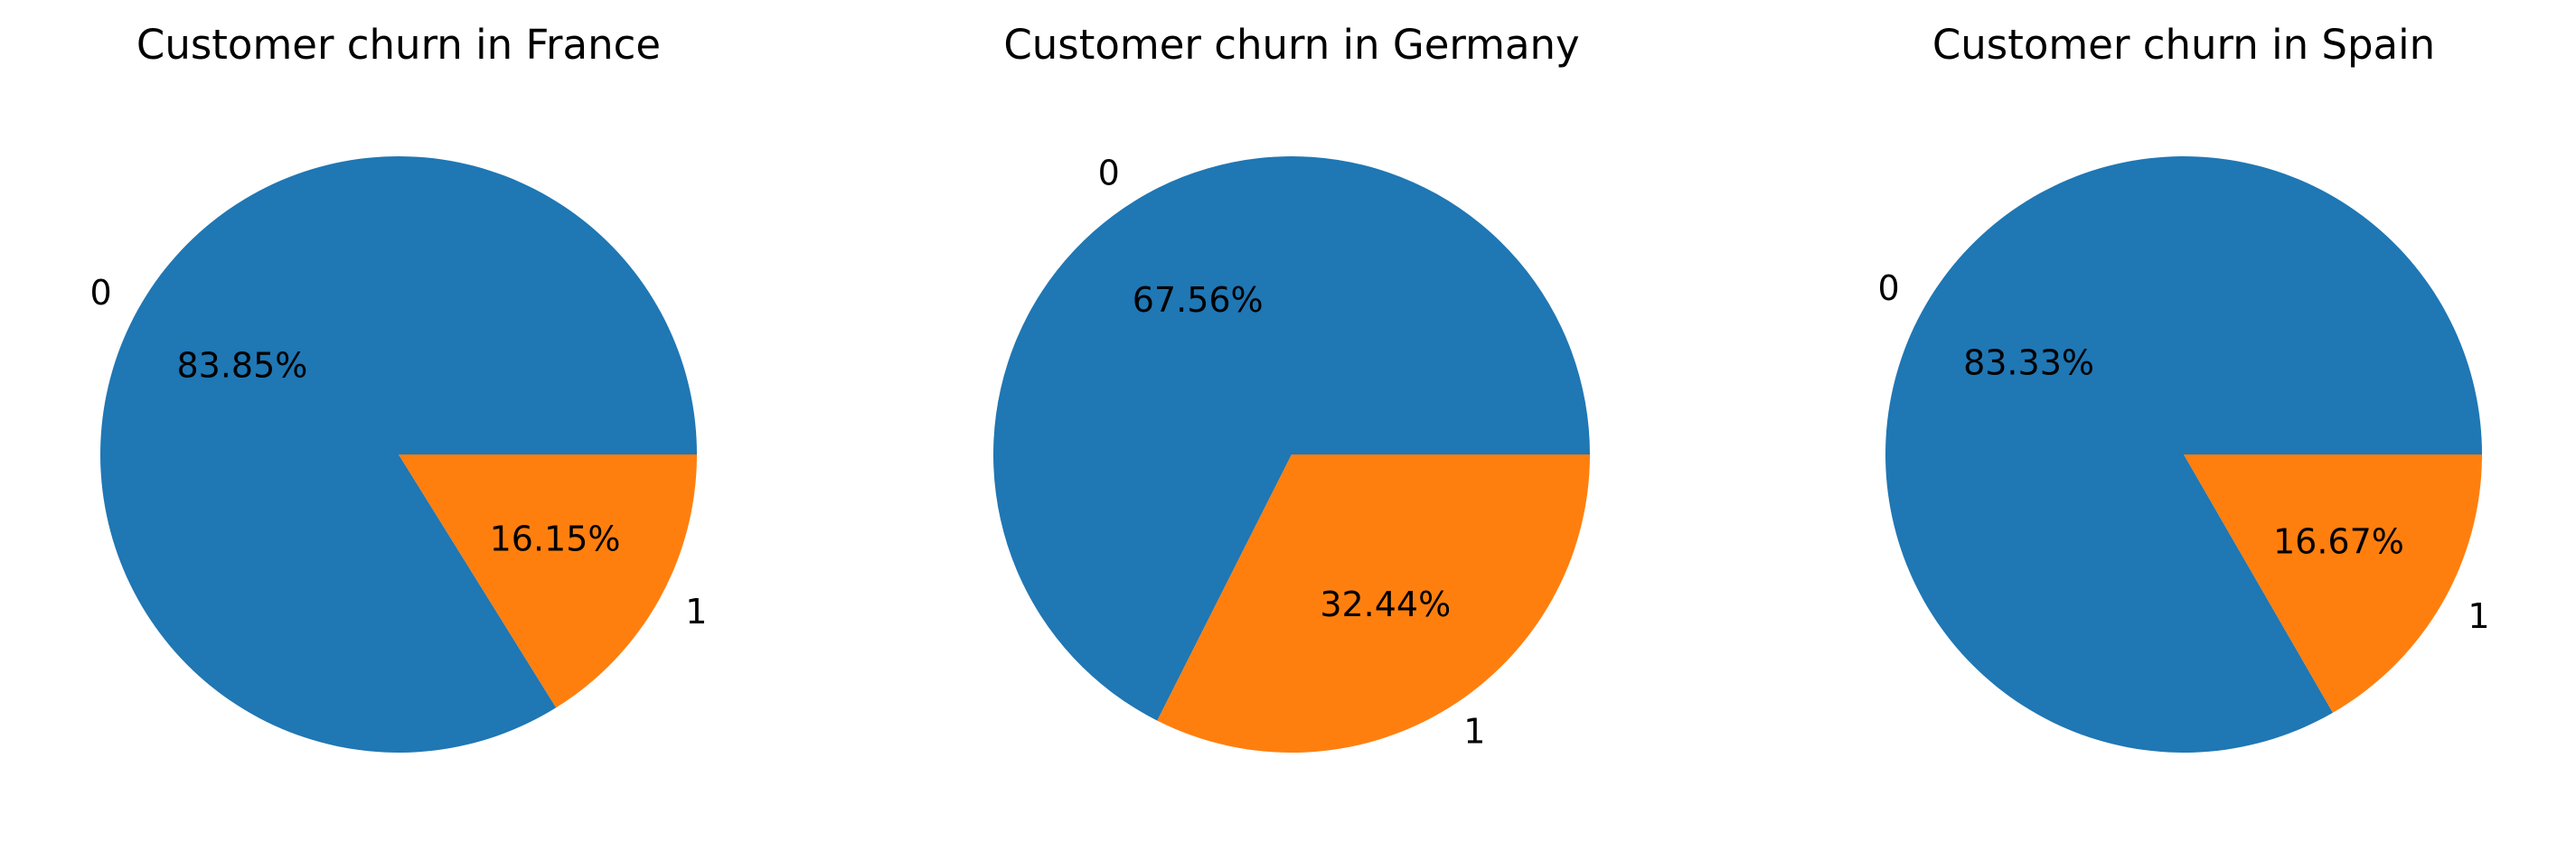 This screenshot has width=2576, height=852. I want to click on slice-percent-label: 16.15%, so click(555, 539).